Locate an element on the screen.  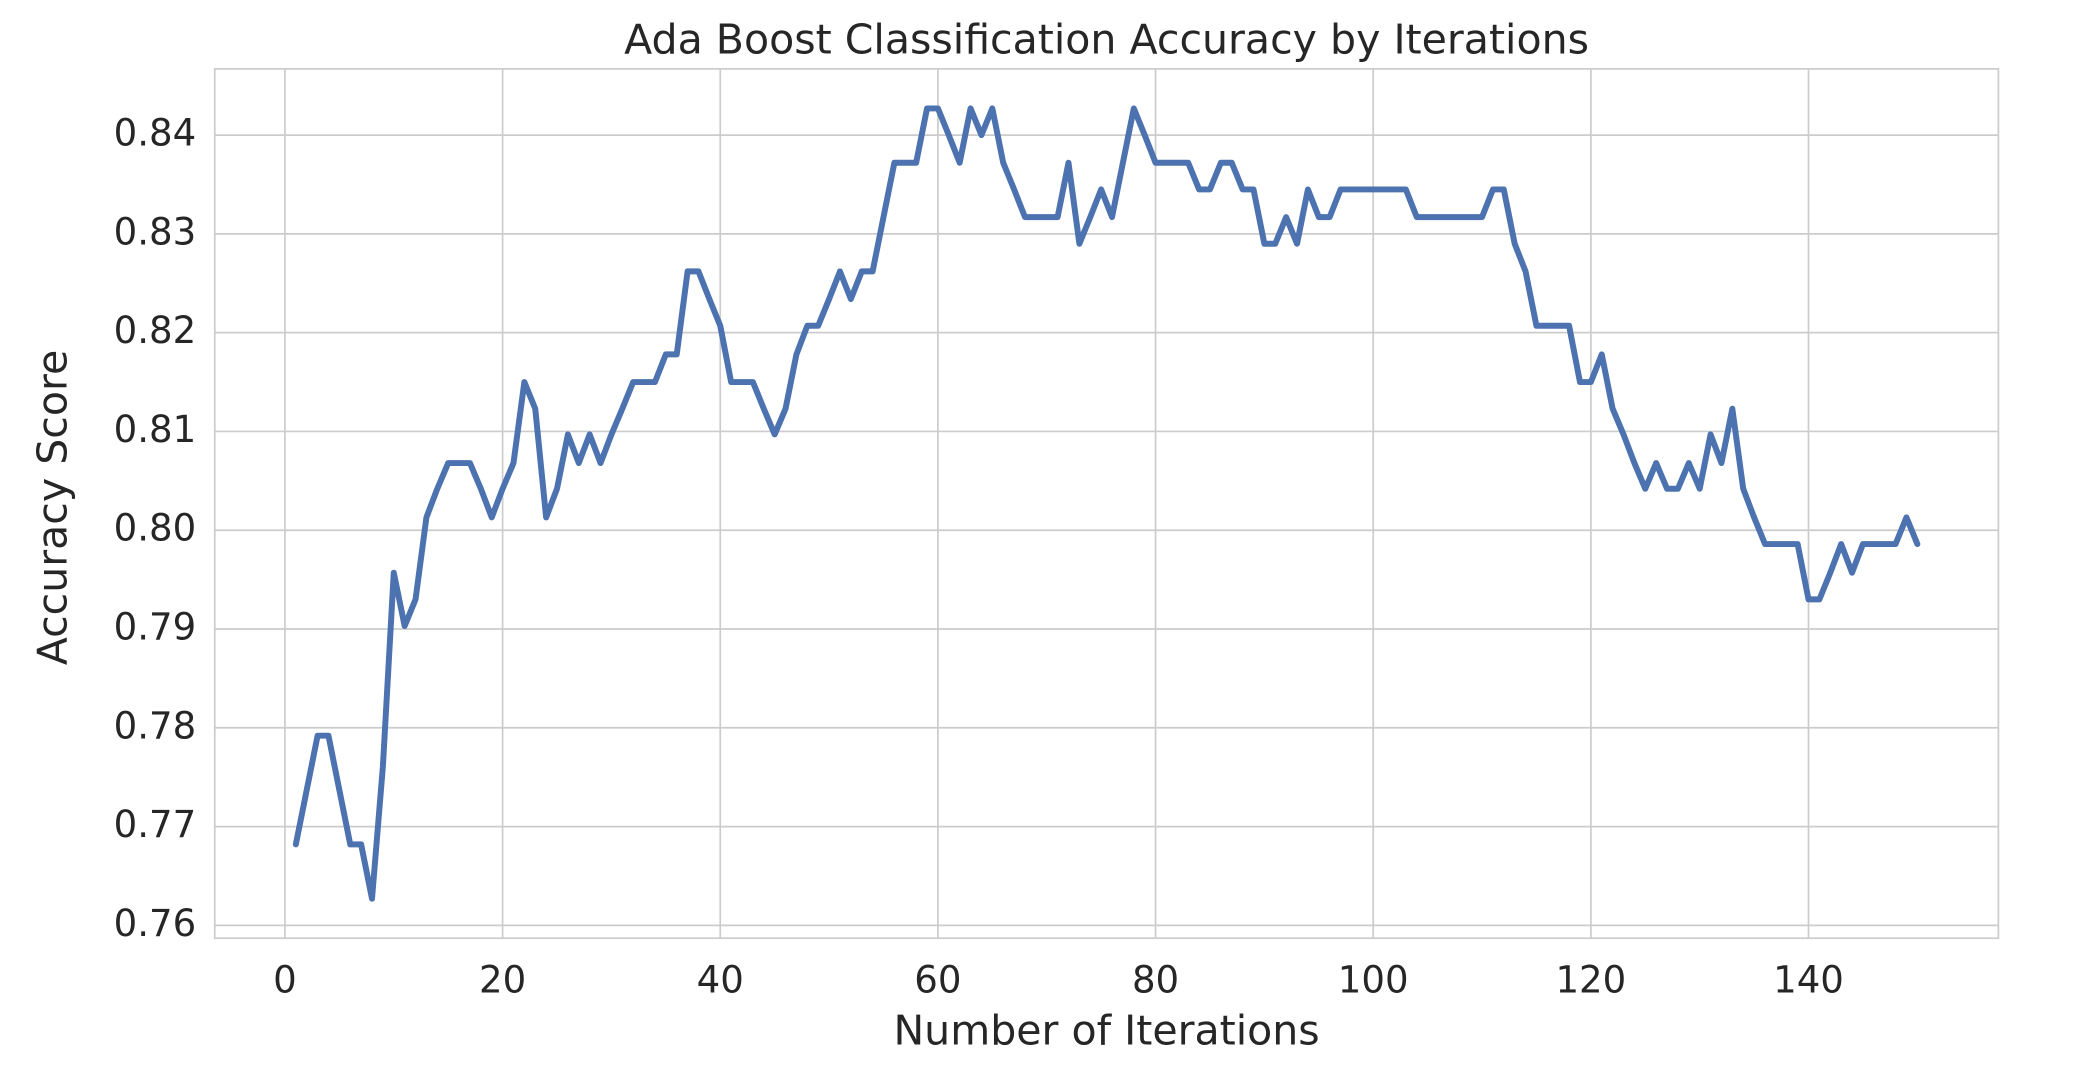
y-tick-label: 0.81 is located at coordinates (155, 429).